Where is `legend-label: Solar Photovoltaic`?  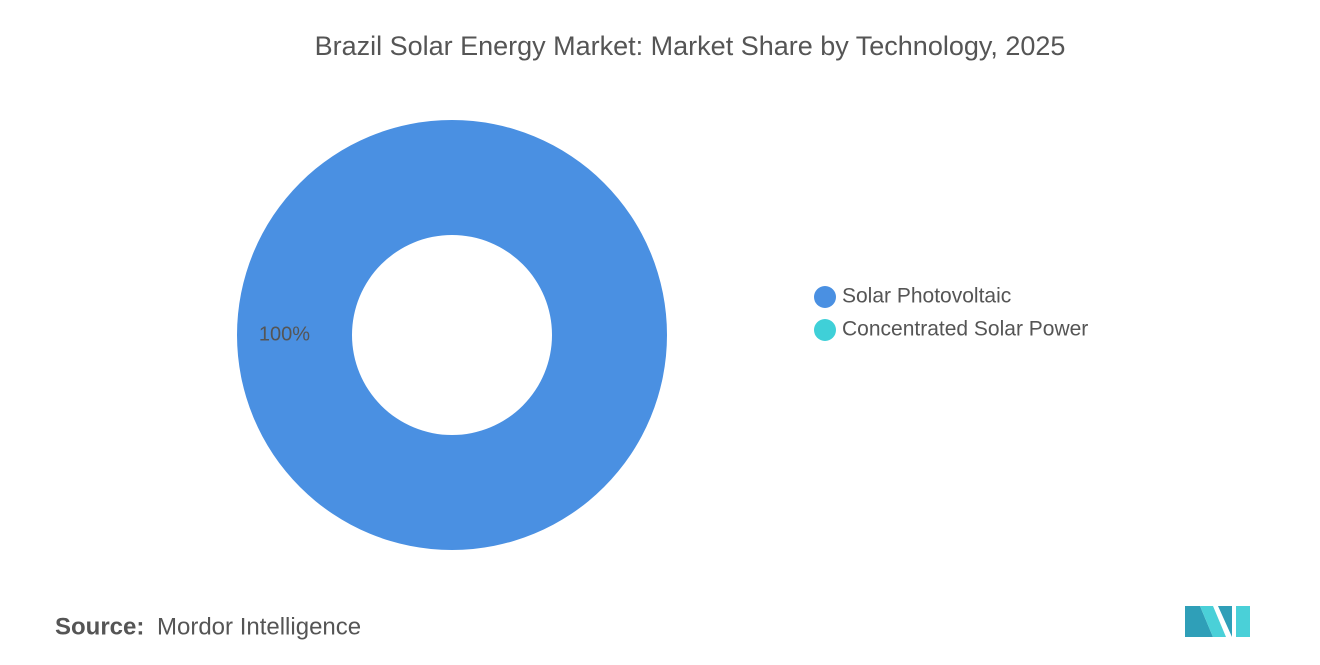
legend-label: Solar Photovoltaic is located at coordinates (926, 296).